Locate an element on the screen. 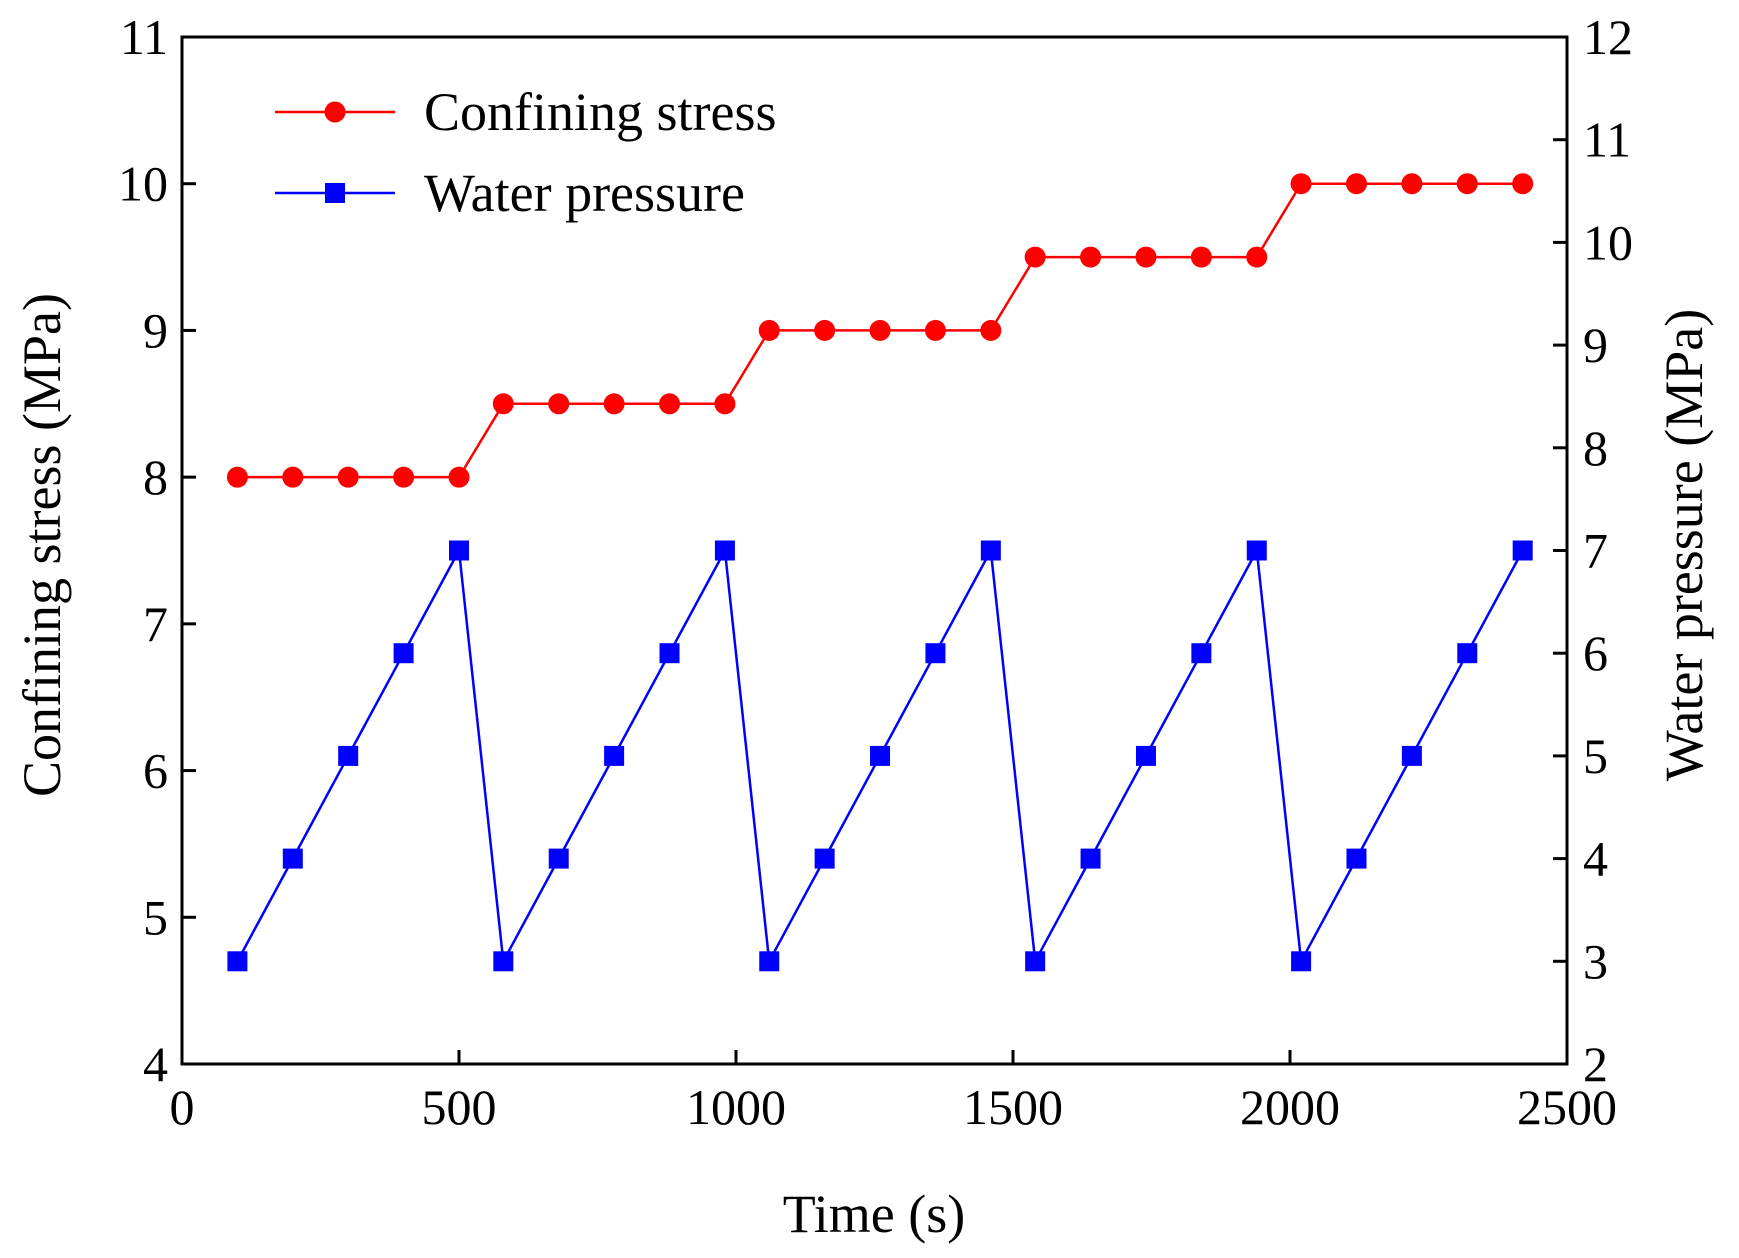 This screenshot has height=1258, width=1739. y-left-tick-label: 6 is located at coordinates (155, 771).